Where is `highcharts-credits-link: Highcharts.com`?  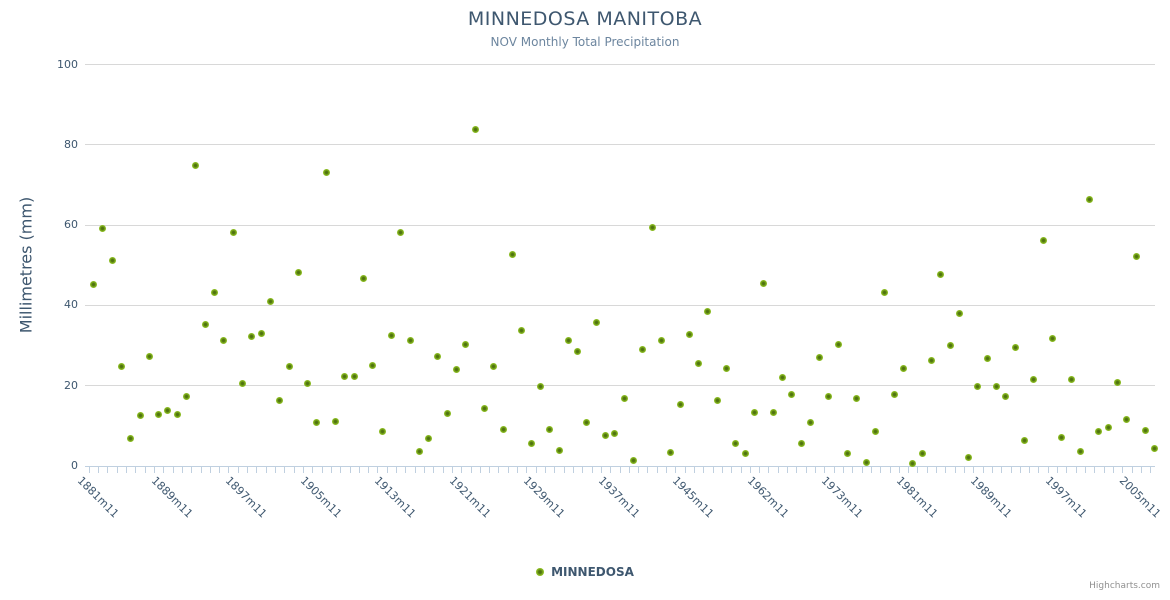 highcharts-credits-link: Highcharts.com is located at coordinates (1124, 586).